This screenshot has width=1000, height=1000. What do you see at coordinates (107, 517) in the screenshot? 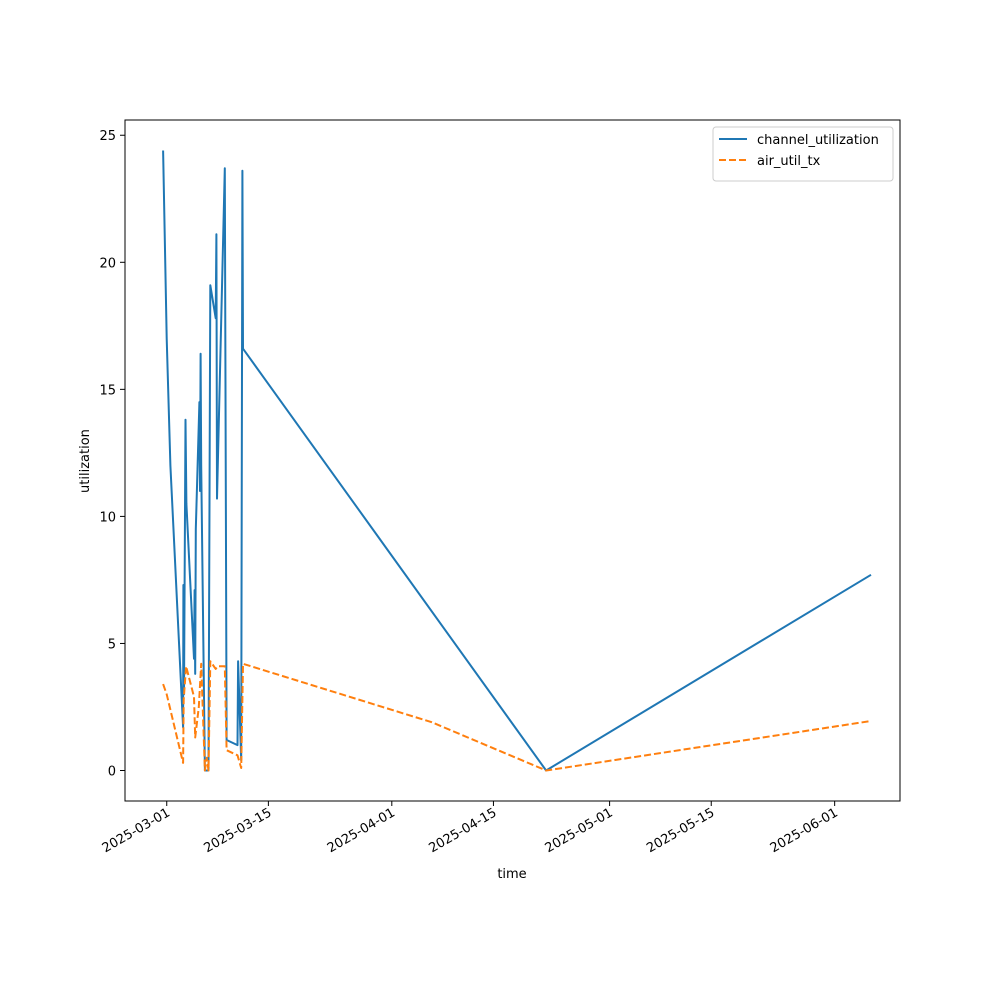
I see `y-tick-label: 10` at bounding box center [107, 517].